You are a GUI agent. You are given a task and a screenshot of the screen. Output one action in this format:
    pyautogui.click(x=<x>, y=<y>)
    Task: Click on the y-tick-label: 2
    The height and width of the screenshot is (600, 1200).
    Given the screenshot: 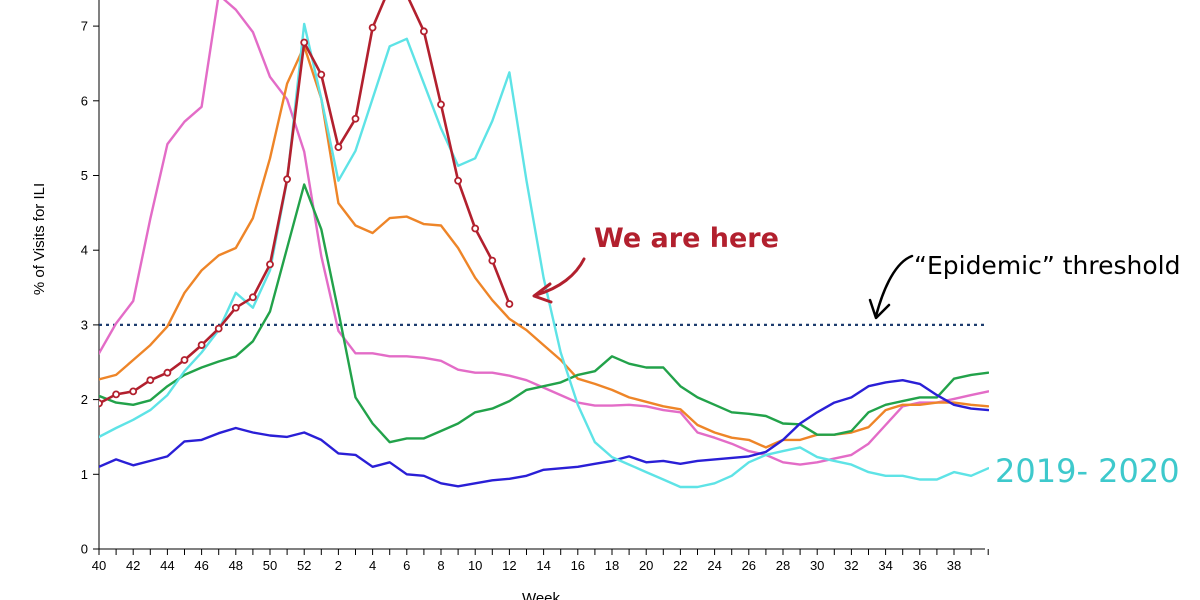 What is the action you would take?
    pyautogui.click(x=84, y=399)
    